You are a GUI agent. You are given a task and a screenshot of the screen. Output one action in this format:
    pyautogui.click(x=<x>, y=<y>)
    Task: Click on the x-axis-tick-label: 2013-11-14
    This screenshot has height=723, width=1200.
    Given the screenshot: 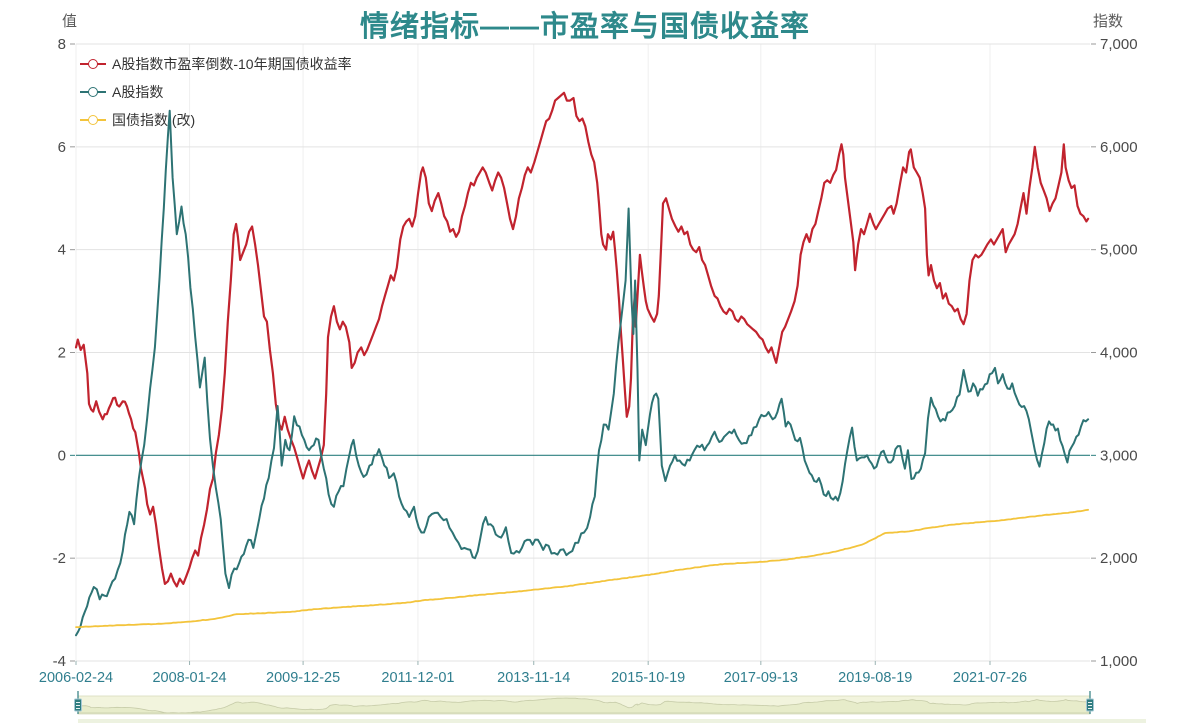 What is the action you would take?
    pyautogui.click(x=533, y=678)
    